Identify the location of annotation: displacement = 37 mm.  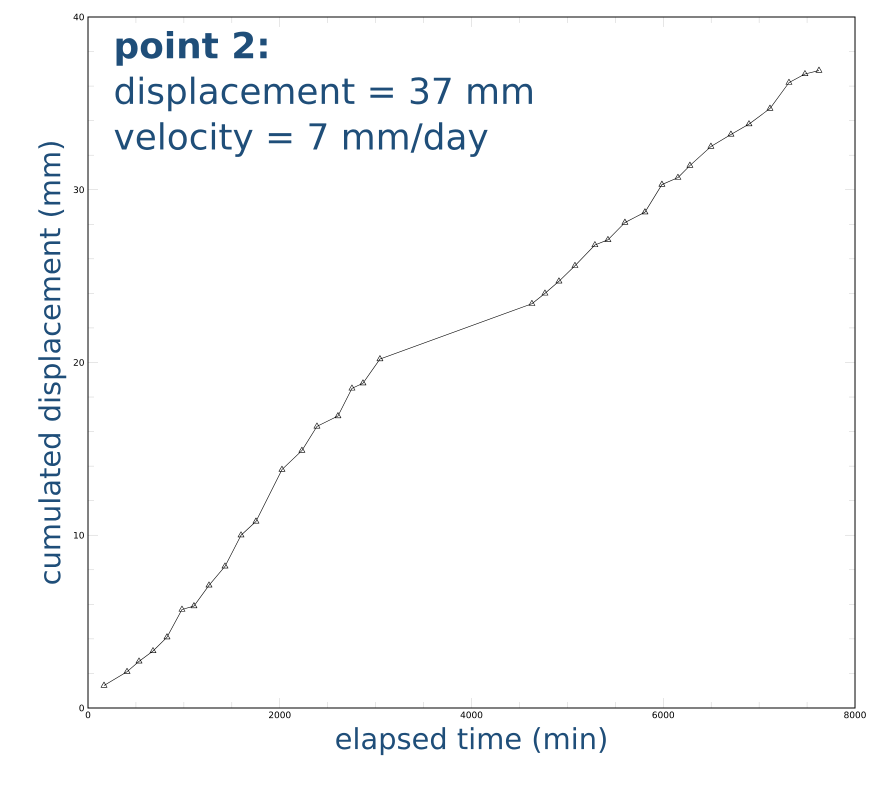
(324, 94).